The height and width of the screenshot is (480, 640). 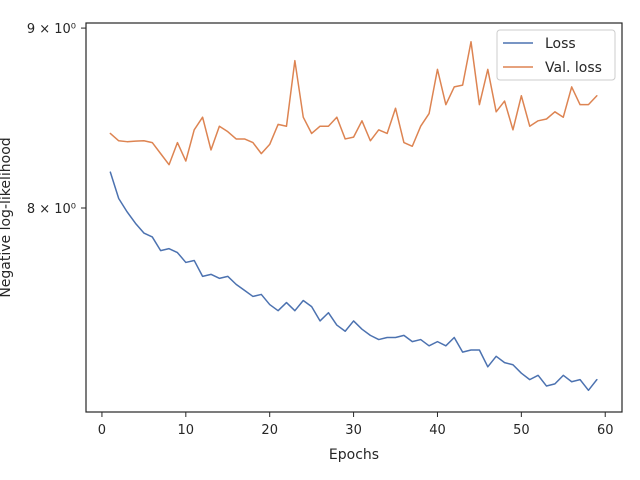 I want to click on x-tick-label: 20, so click(x=269, y=430).